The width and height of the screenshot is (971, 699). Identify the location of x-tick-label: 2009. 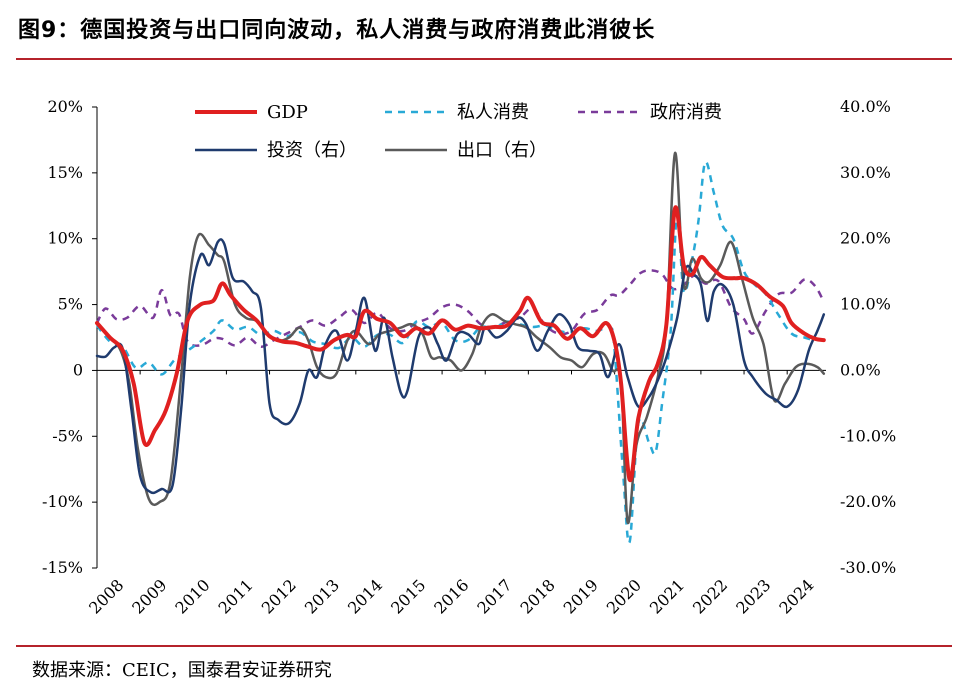
(149, 596).